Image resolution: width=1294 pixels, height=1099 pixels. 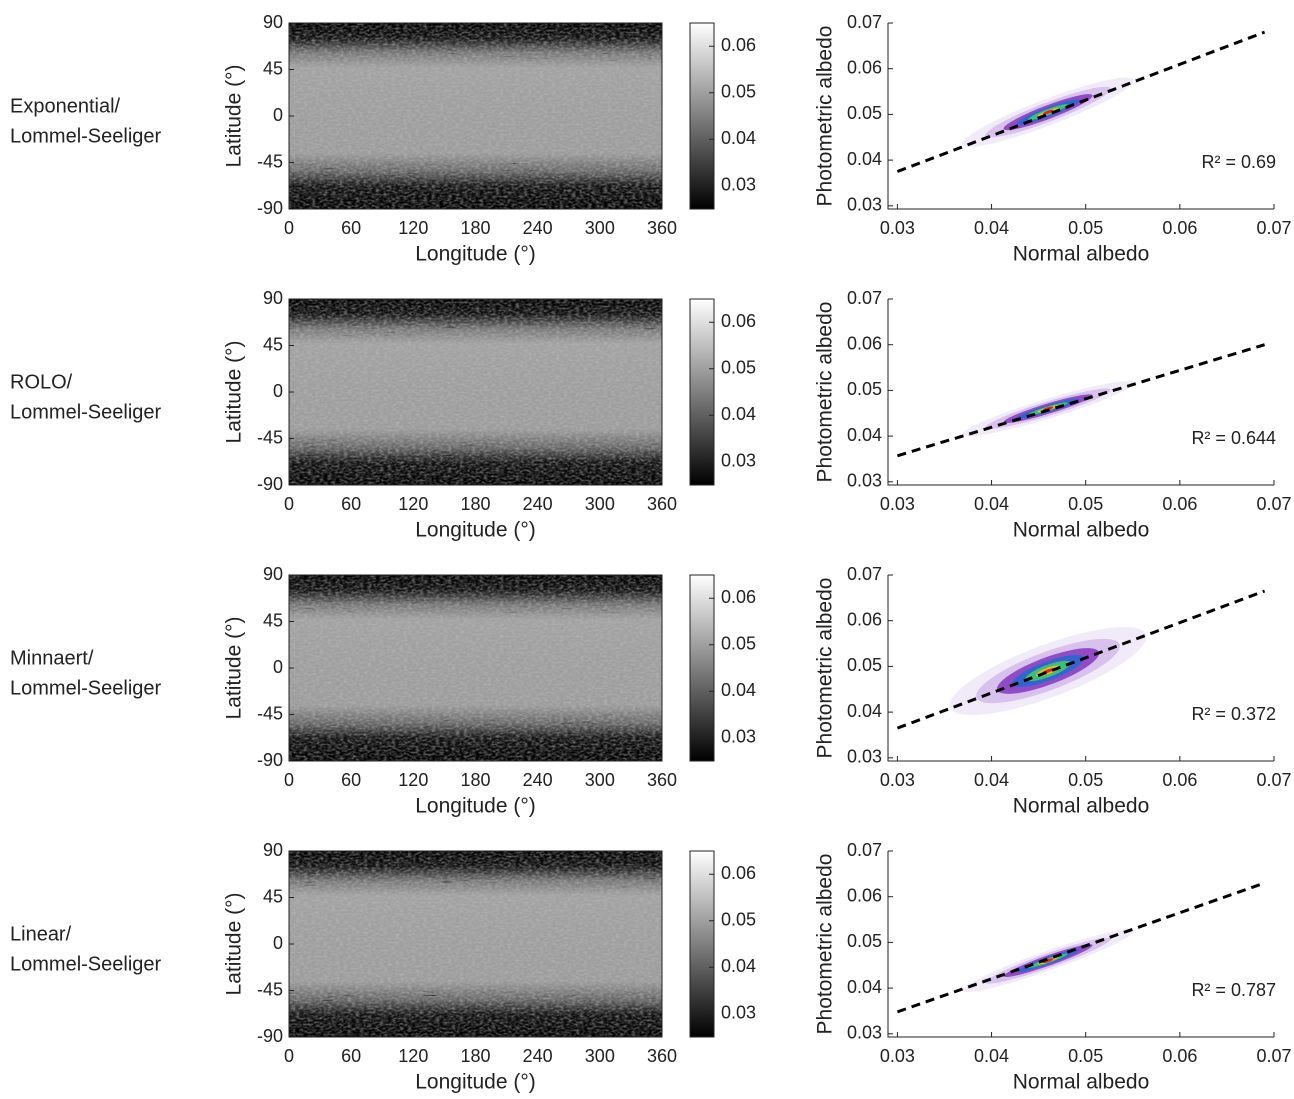 I want to click on row-label: Linear/, so click(x=41, y=934).